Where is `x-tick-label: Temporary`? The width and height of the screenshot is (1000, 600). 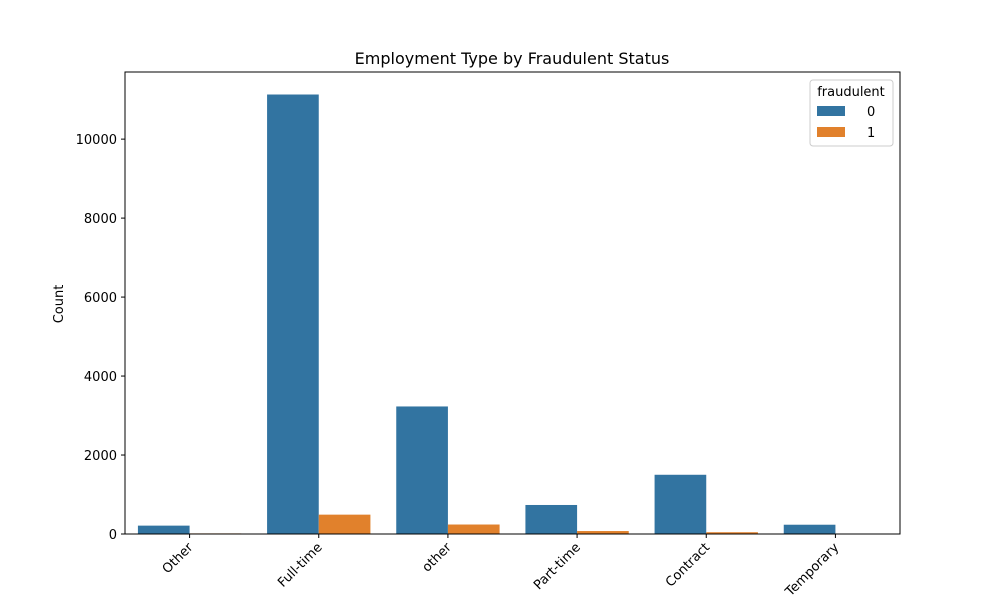 x-tick-label: Temporary is located at coordinates (812, 570).